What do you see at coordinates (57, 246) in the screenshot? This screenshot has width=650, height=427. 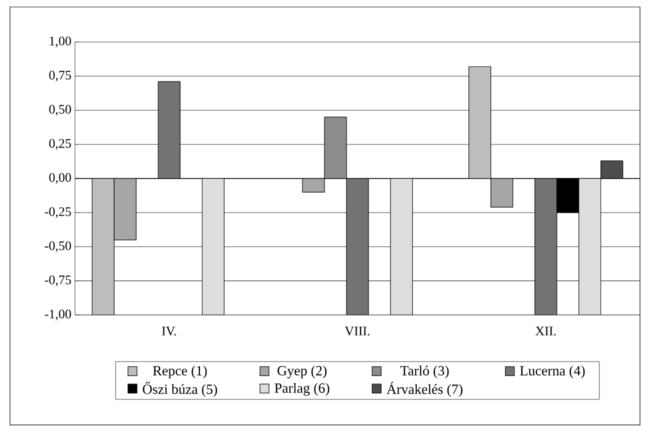 I see `y-tick-label: -0,50` at bounding box center [57, 246].